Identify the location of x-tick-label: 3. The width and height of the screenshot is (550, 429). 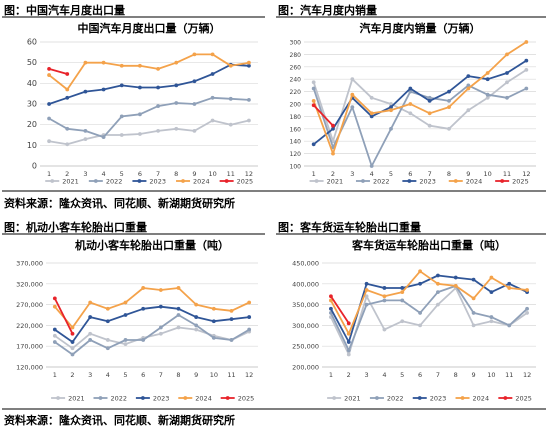
(90, 375).